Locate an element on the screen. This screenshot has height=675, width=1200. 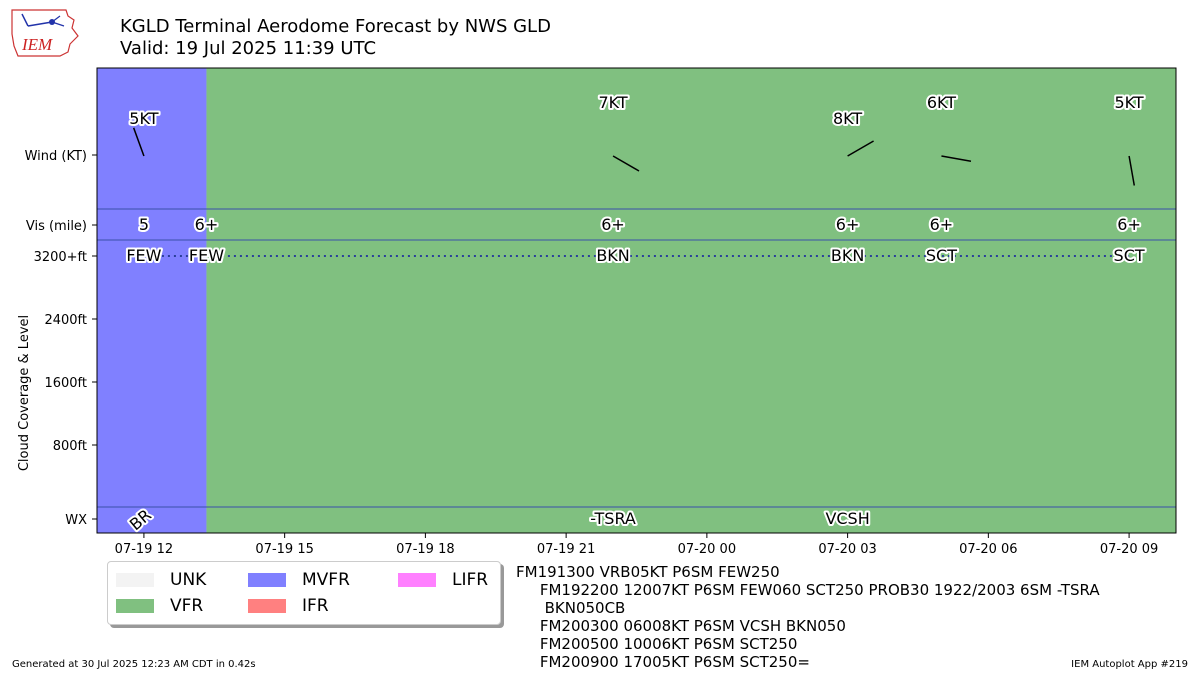
xtick-label-4: 07-20 00 is located at coordinates (707, 549).